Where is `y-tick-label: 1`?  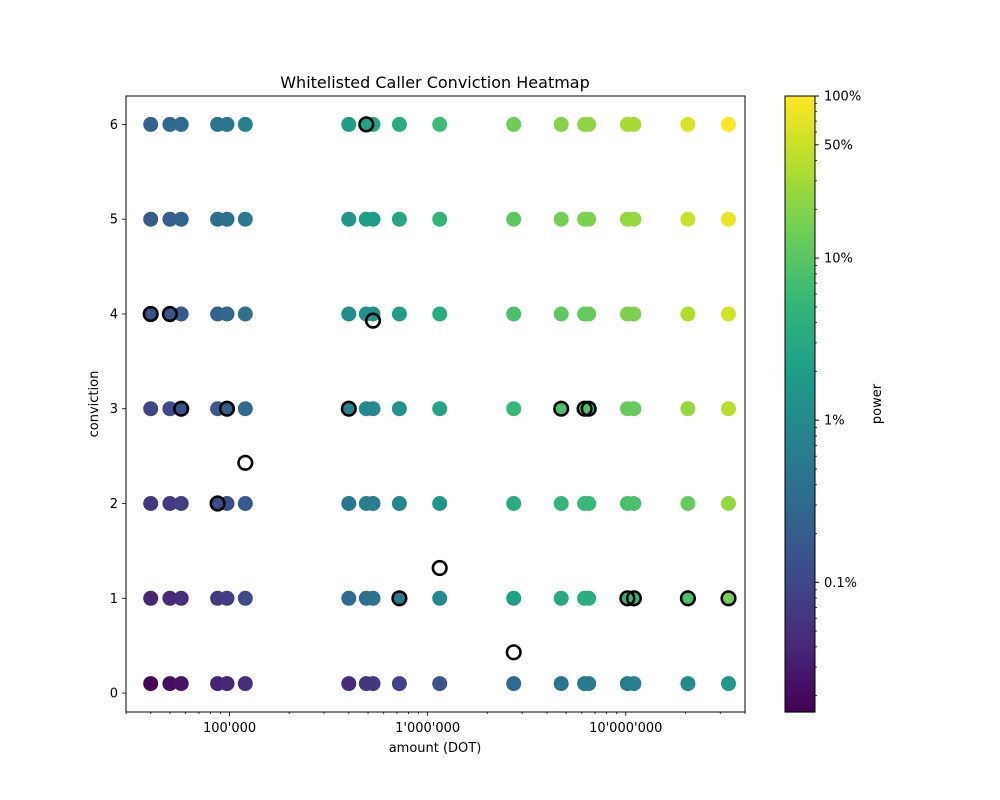
y-tick-label: 1 is located at coordinates (114, 599).